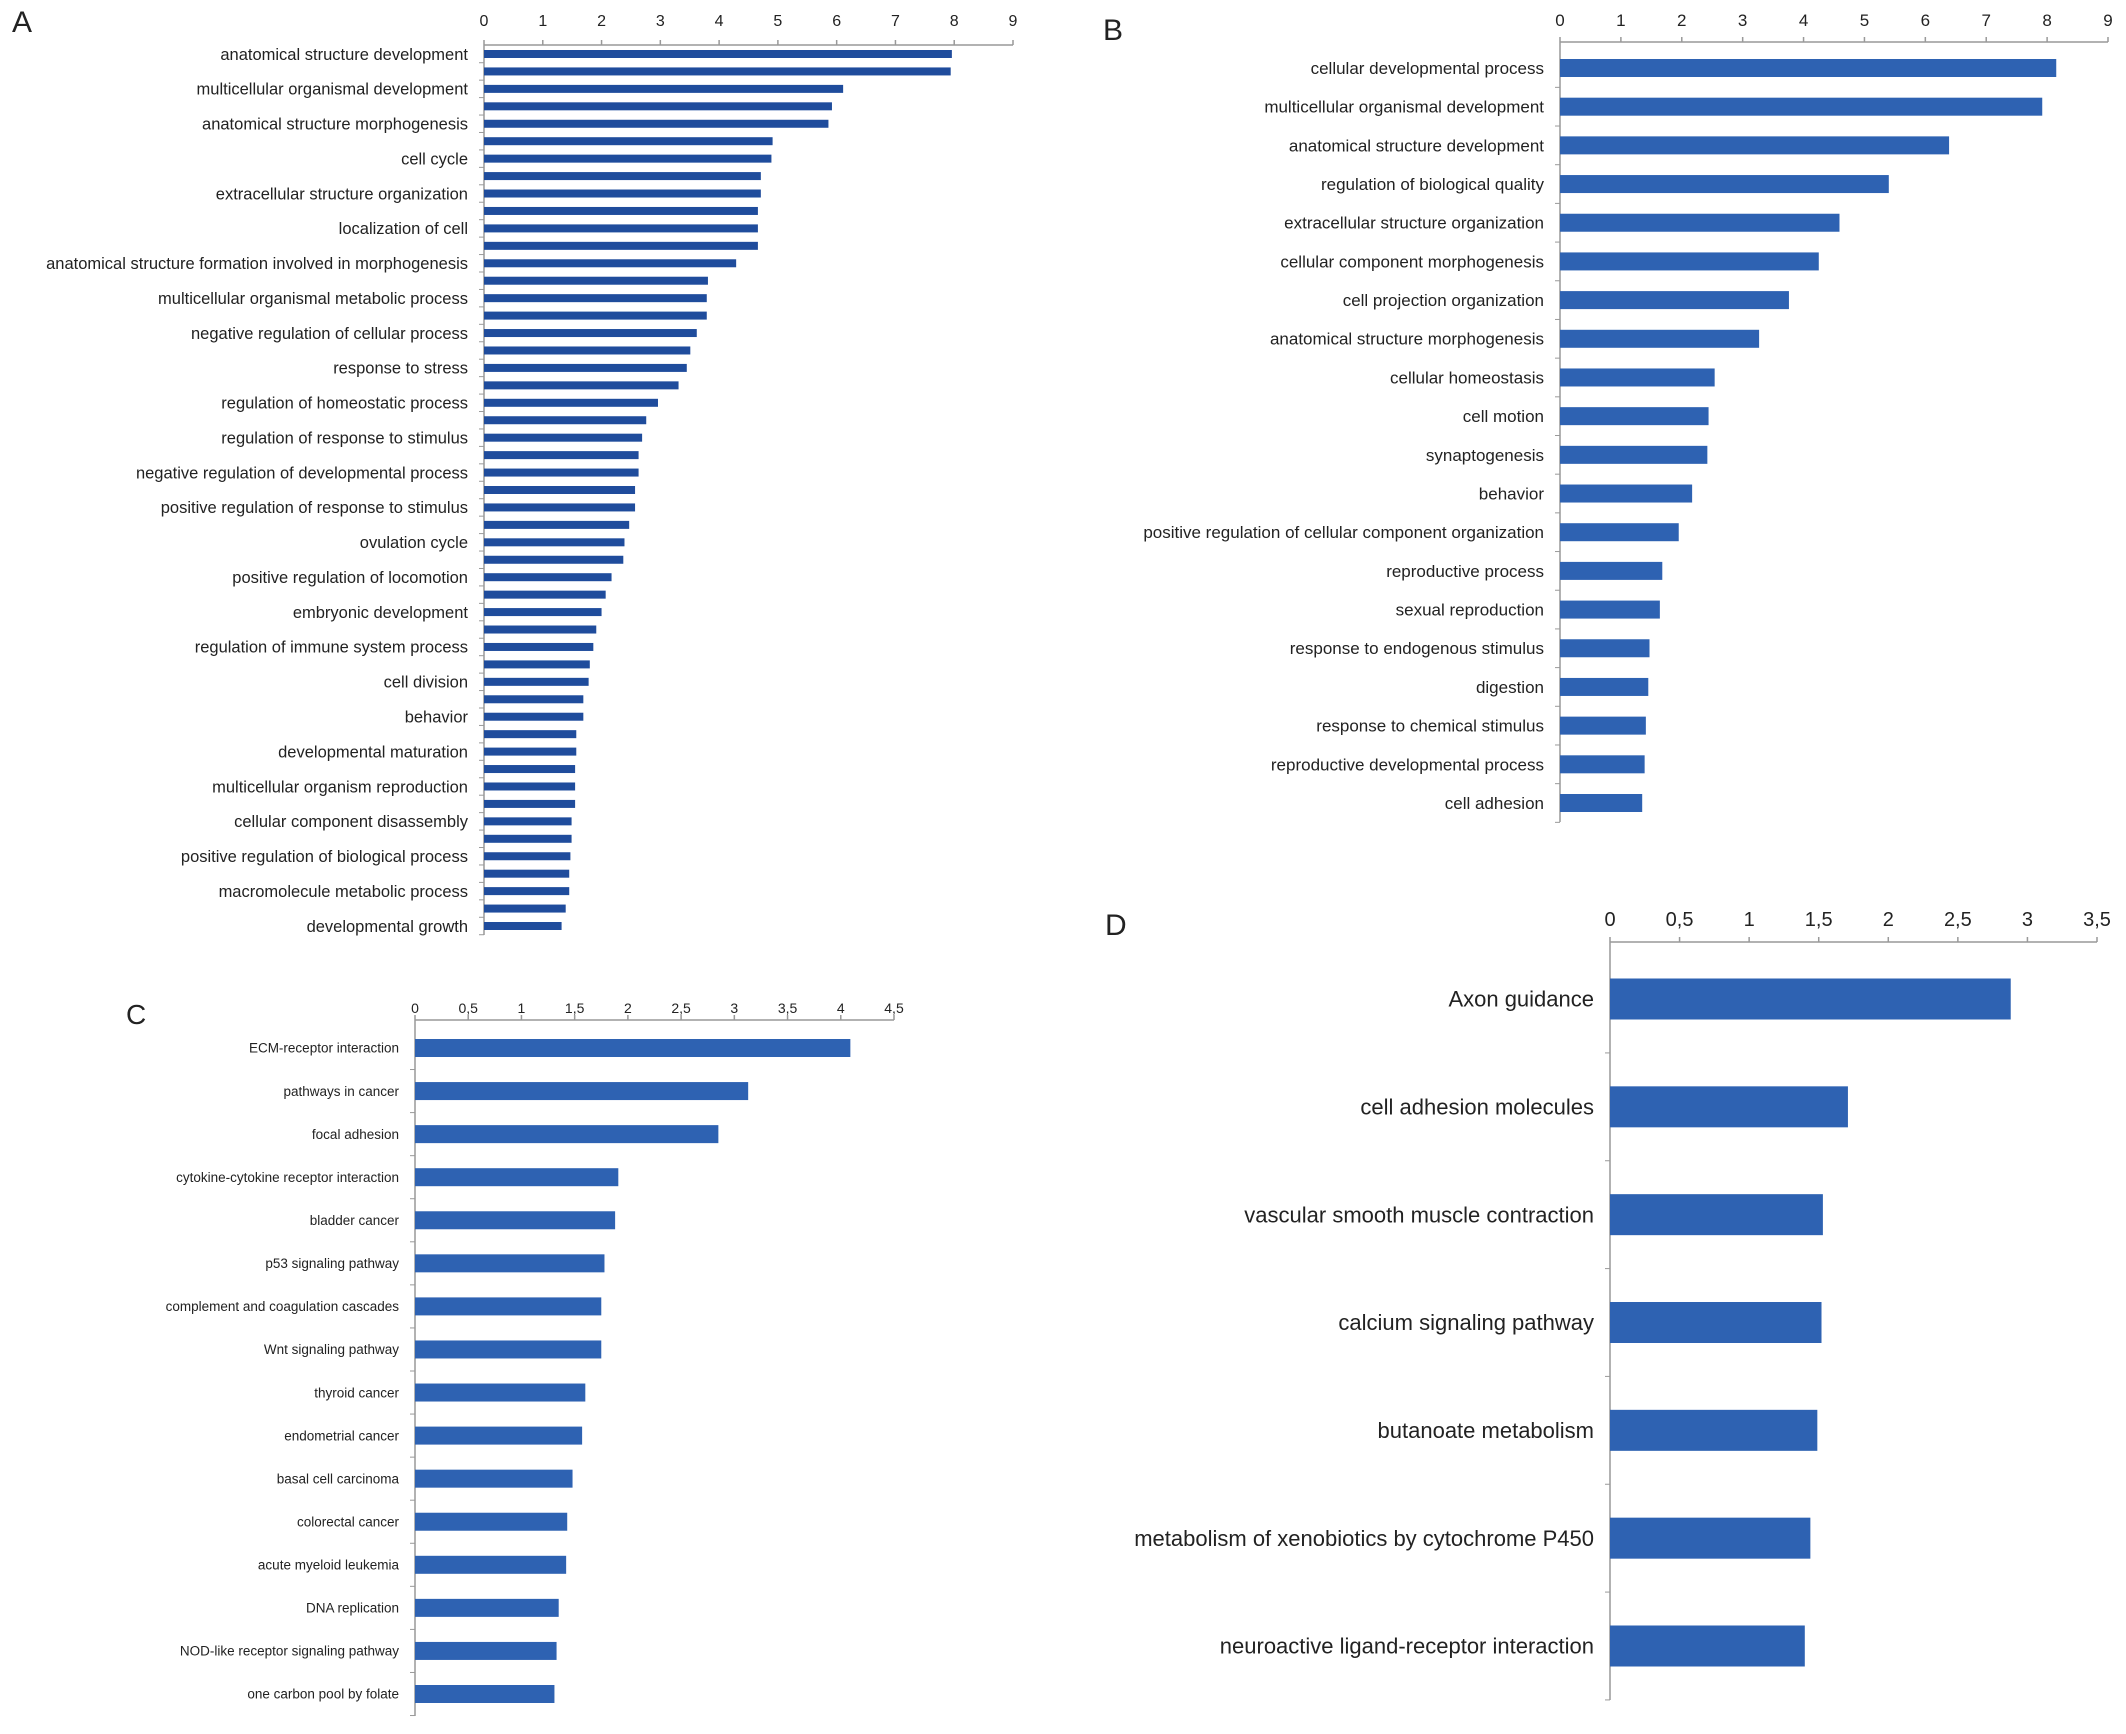 Image resolution: width=2126 pixels, height=1734 pixels. I want to click on category-label-b: cell adhesion, so click(1494, 803).